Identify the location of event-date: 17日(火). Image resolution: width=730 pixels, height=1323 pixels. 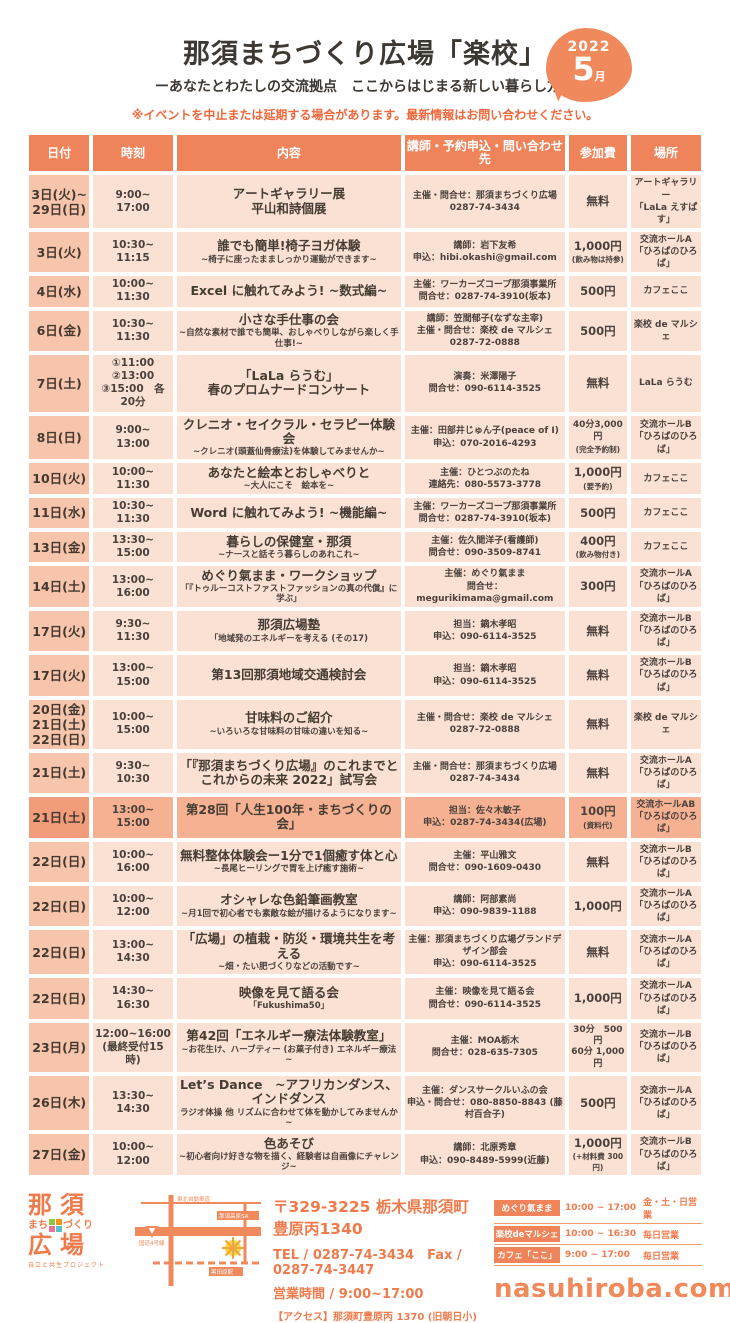
(59, 631).